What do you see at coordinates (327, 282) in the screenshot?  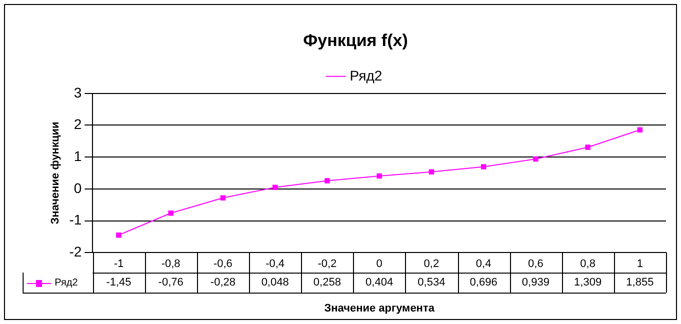 I see `data-label: 0,258` at bounding box center [327, 282].